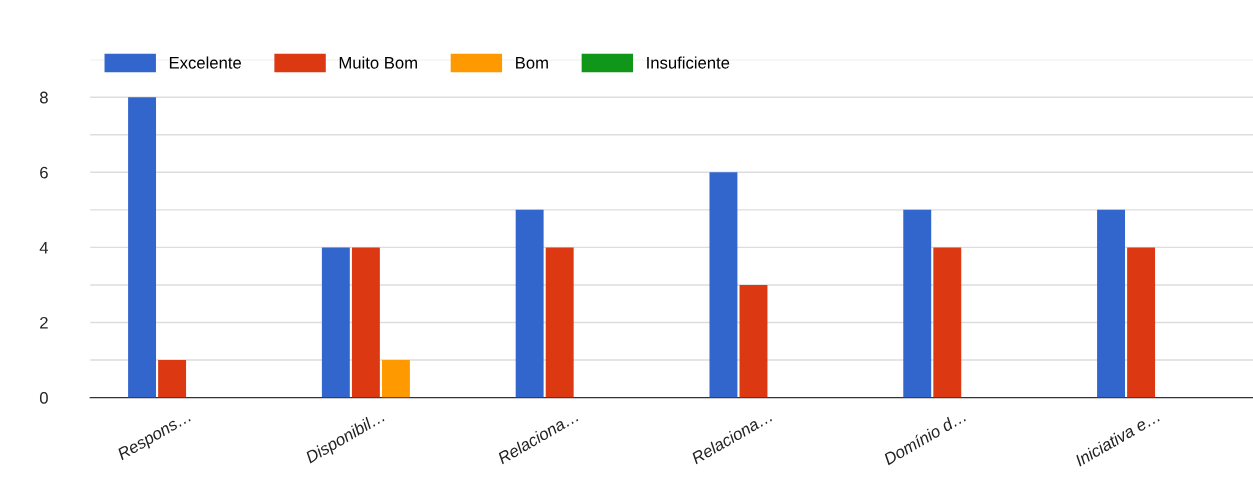  Describe the element at coordinates (532, 63) in the screenshot. I see `legend-label: Bom` at that location.